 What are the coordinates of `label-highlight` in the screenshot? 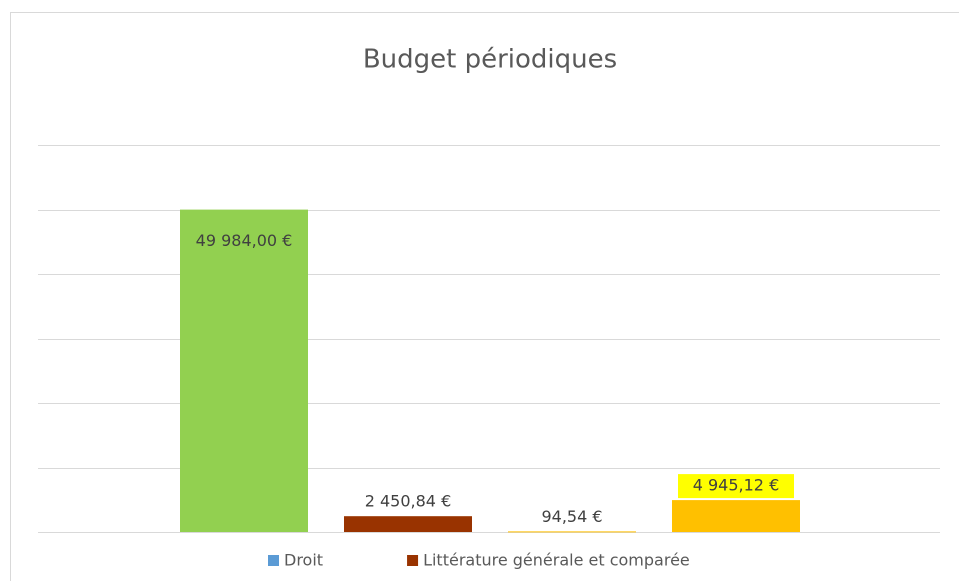 It's located at (736, 486).